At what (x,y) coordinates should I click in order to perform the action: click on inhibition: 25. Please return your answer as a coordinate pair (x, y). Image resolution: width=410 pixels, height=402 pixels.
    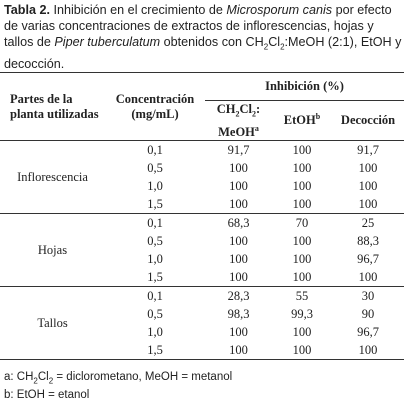
    Looking at the image, I should click on (368, 222).